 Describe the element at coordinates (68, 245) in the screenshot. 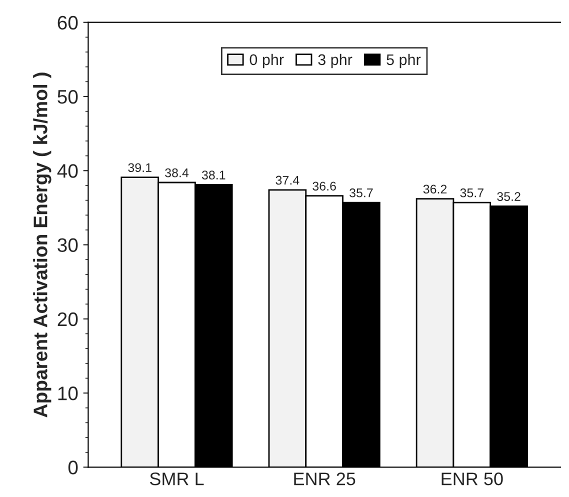

I see `y-tick-label: 30` at that location.